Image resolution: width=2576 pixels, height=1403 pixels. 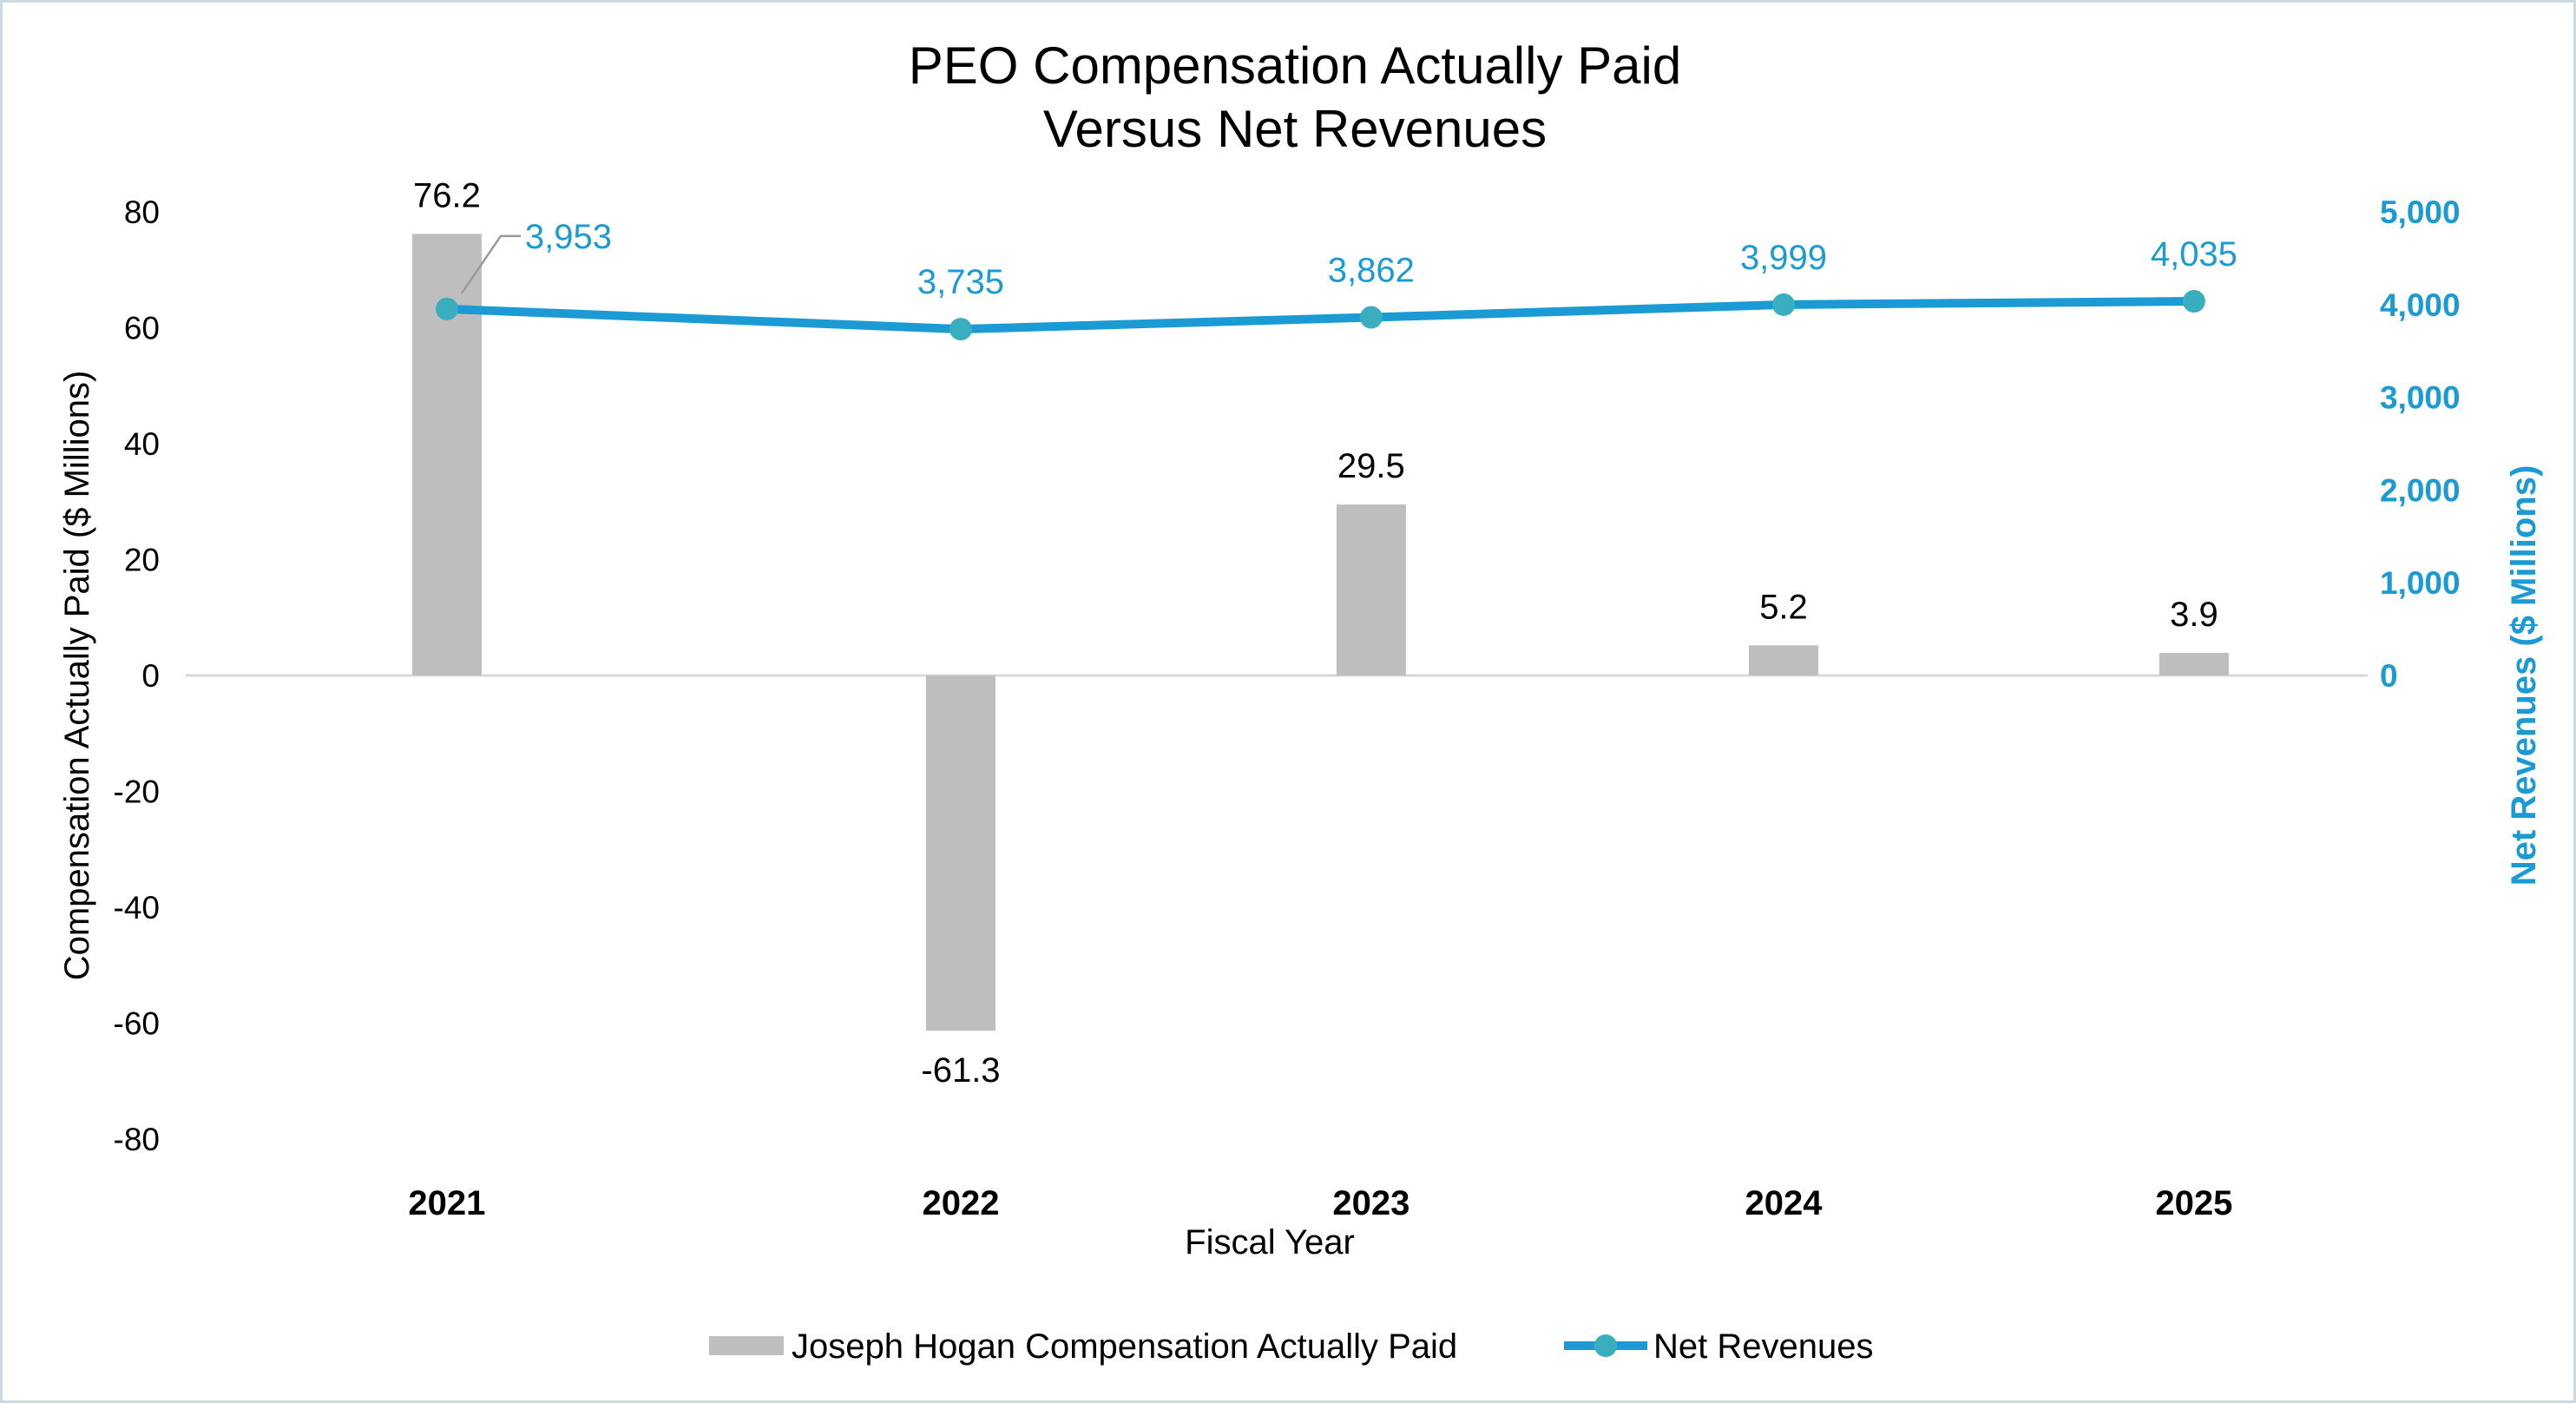 I want to click on left-axis-tick-label: 0, so click(x=150, y=676).